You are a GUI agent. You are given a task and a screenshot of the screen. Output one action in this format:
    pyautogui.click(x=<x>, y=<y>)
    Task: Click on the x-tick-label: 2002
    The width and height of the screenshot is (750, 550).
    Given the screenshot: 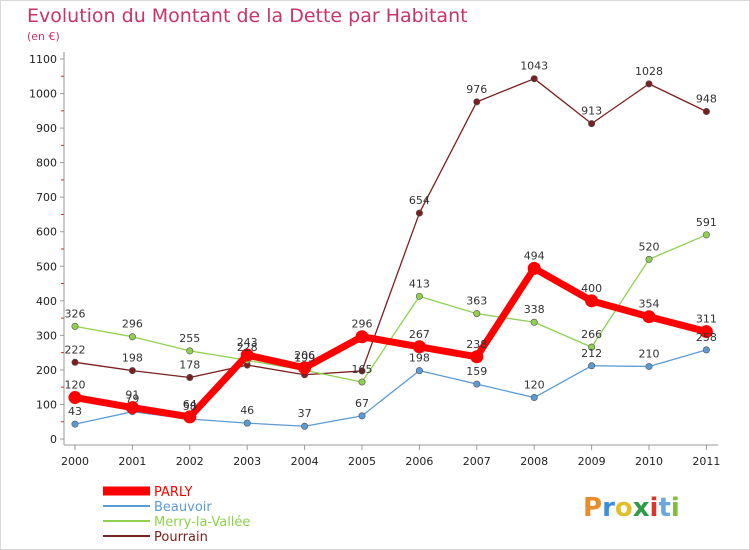 What is the action you would take?
    pyautogui.click(x=190, y=461)
    